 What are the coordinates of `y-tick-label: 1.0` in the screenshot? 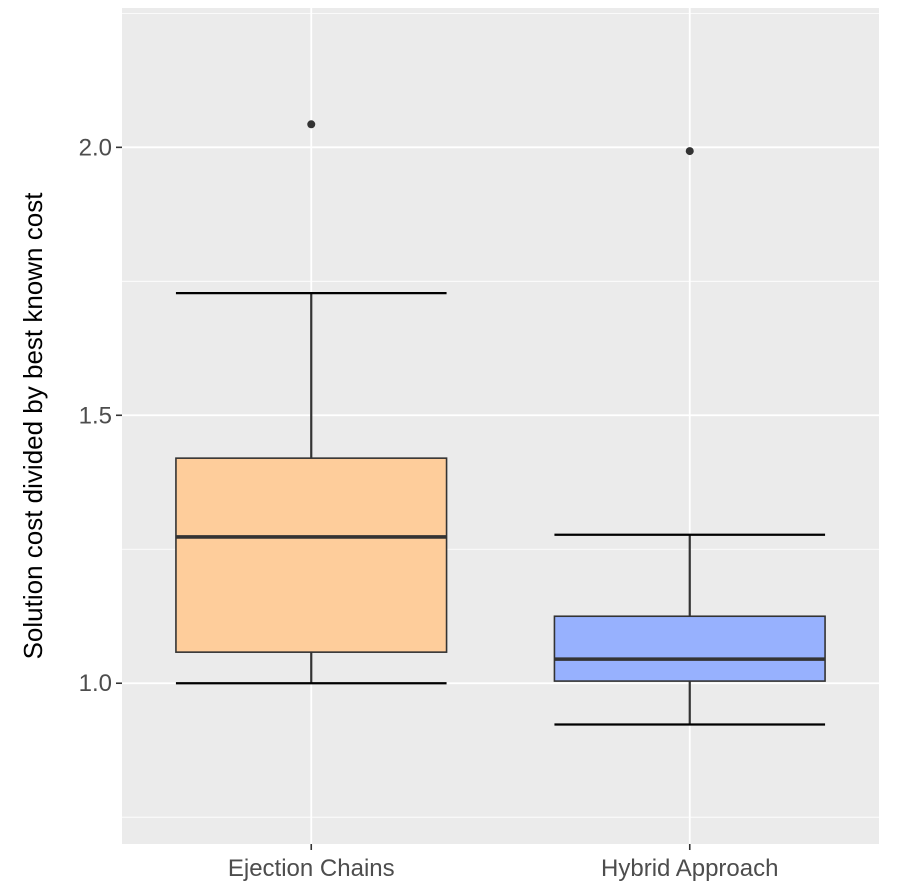 It's located at (95, 683).